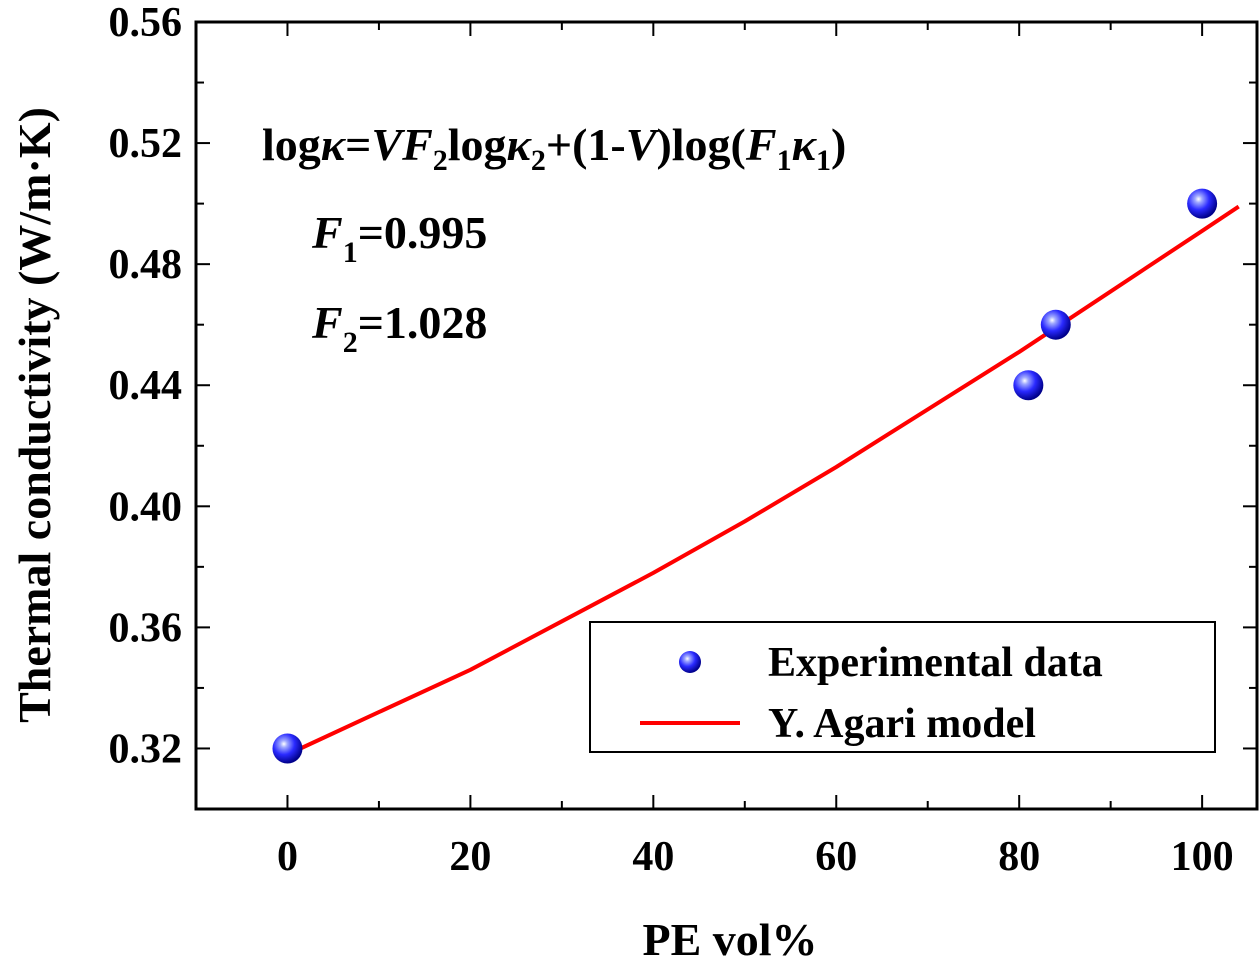 The image size is (1260, 959). I want to click on legend-box, so click(902, 687).